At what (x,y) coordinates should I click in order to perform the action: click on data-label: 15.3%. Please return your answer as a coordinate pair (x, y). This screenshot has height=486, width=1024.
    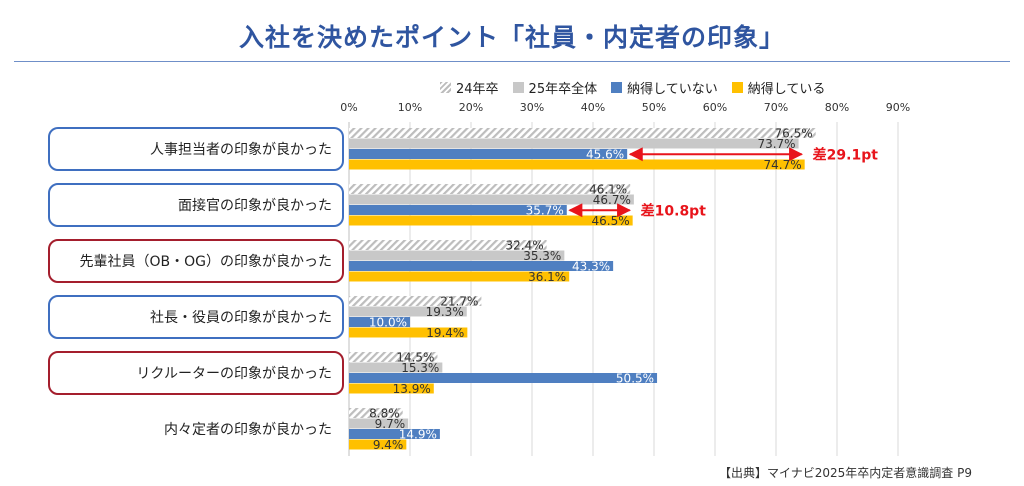
    Looking at the image, I should click on (420, 368).